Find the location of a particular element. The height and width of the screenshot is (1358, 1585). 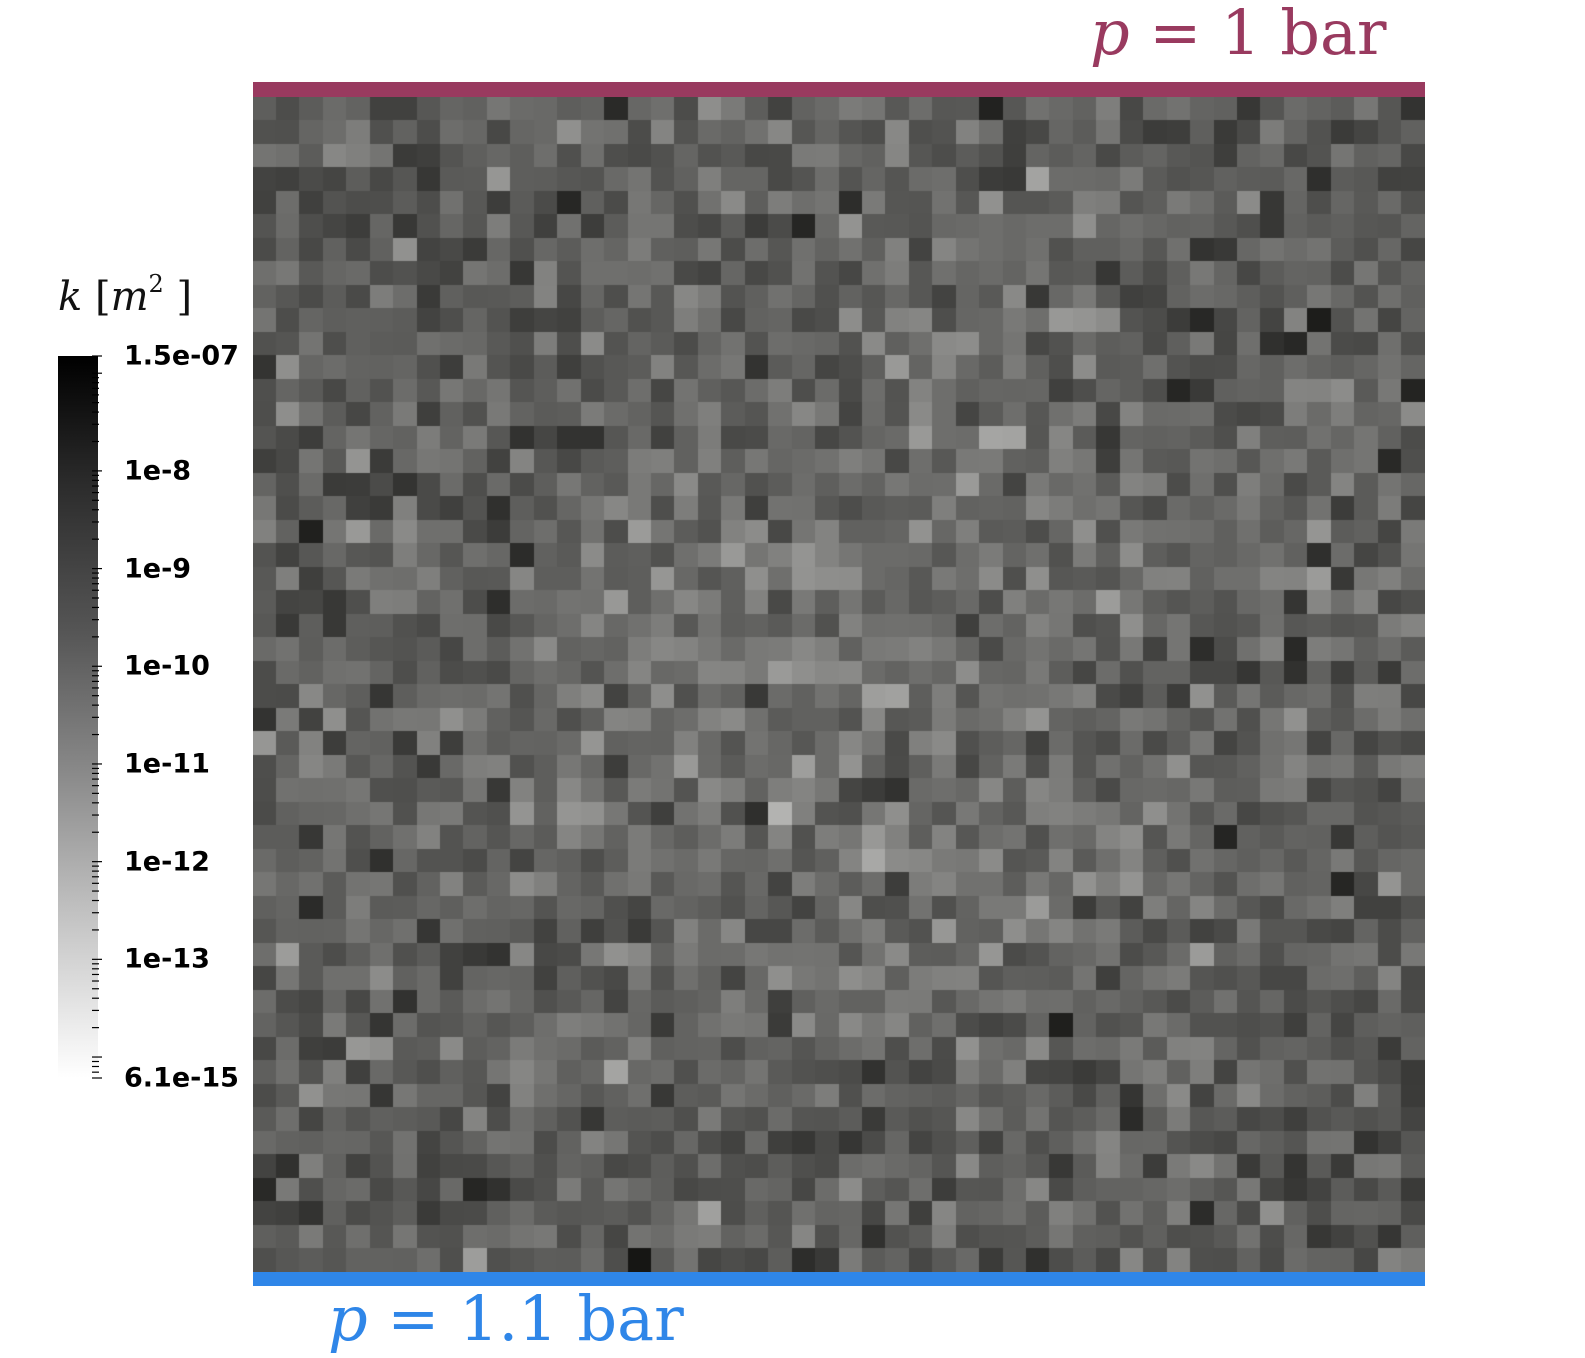

colorbar-title: k [m2 ] is located at coordinates (125, 295).